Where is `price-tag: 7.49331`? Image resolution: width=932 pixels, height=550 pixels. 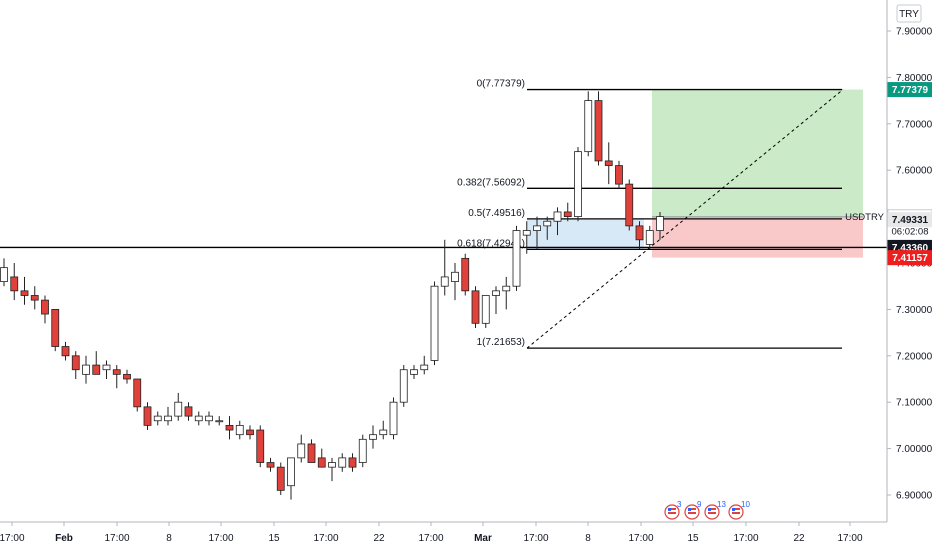
price-tag: 7.49331 is located at coordinates (909, 220).